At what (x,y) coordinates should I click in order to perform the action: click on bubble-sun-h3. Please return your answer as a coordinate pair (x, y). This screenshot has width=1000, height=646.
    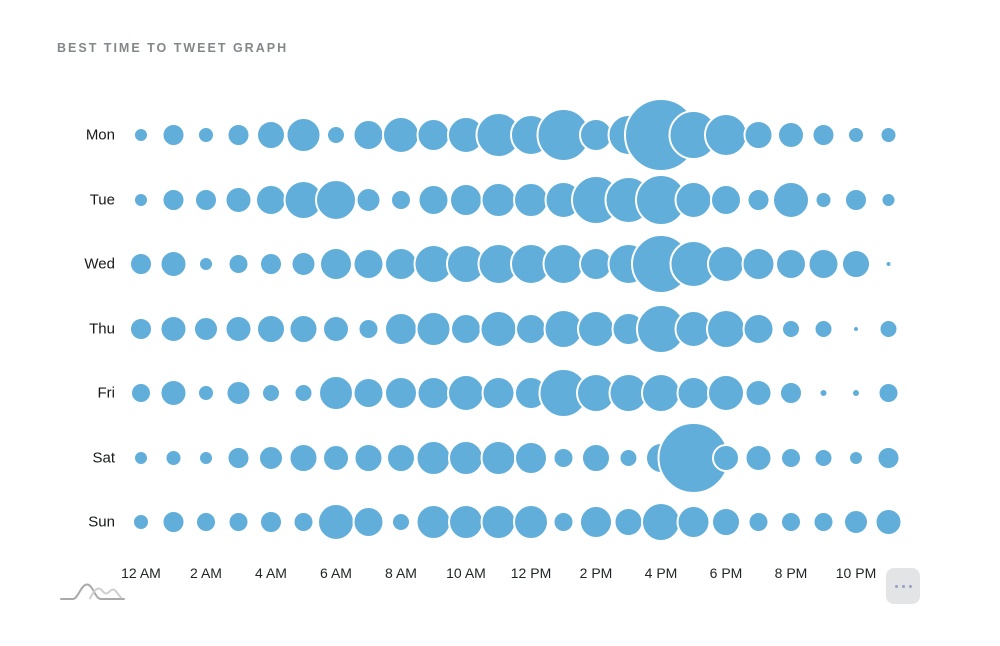
    Looking at the image, I should click on (238, 522).